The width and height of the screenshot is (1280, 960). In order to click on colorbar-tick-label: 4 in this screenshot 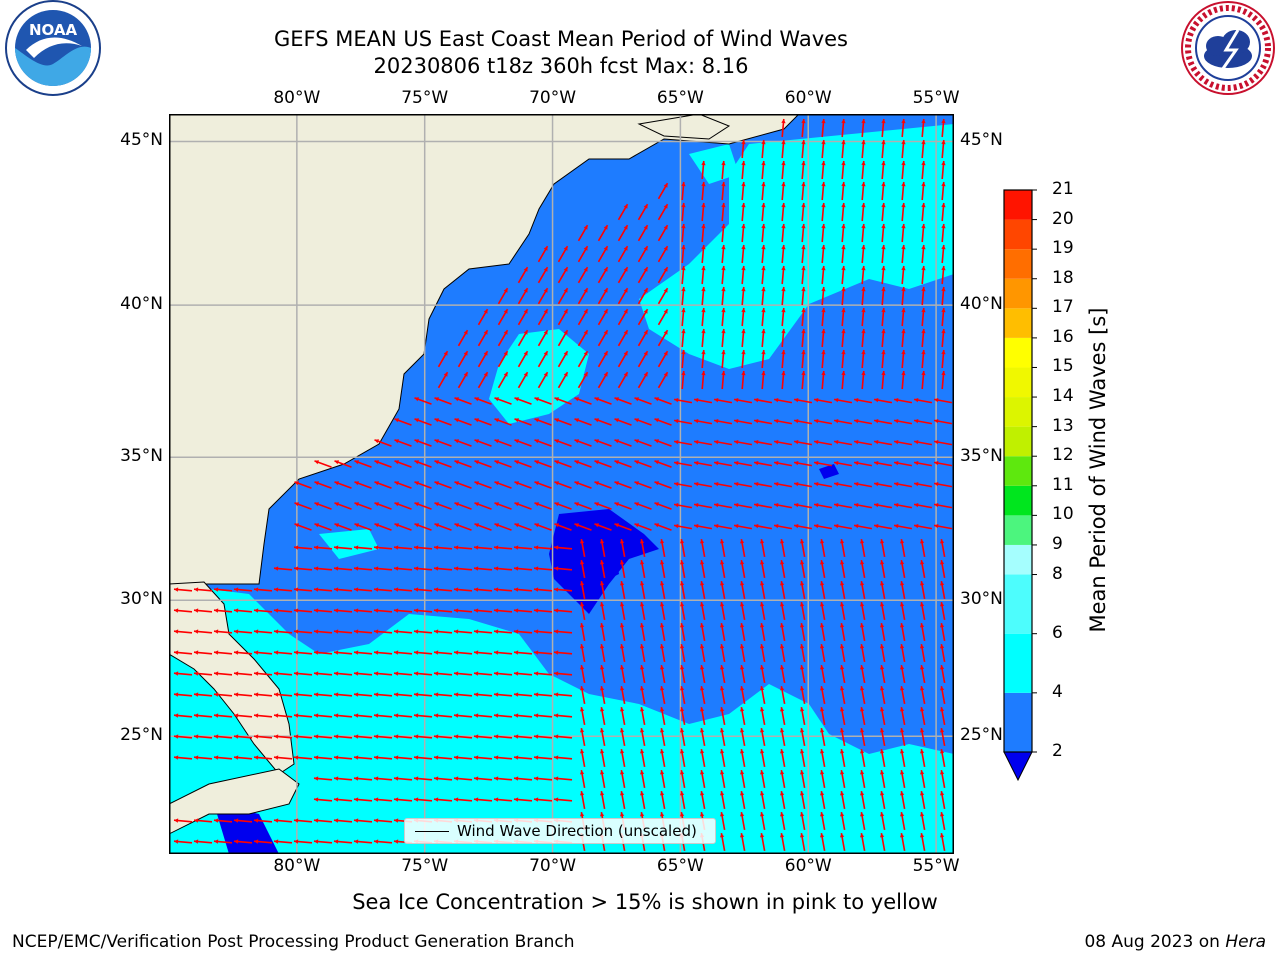, I will do `click(1057, 691)`.